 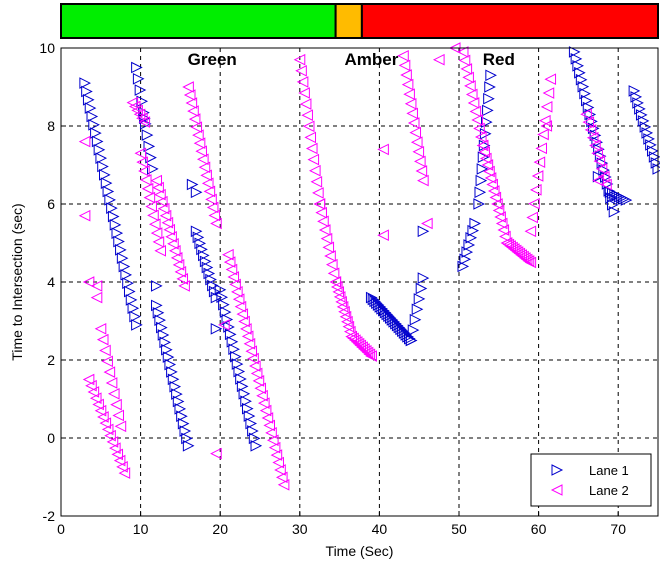 I want to click on legend-lane-2-label: Lane 2, so click(x=609, y=490).